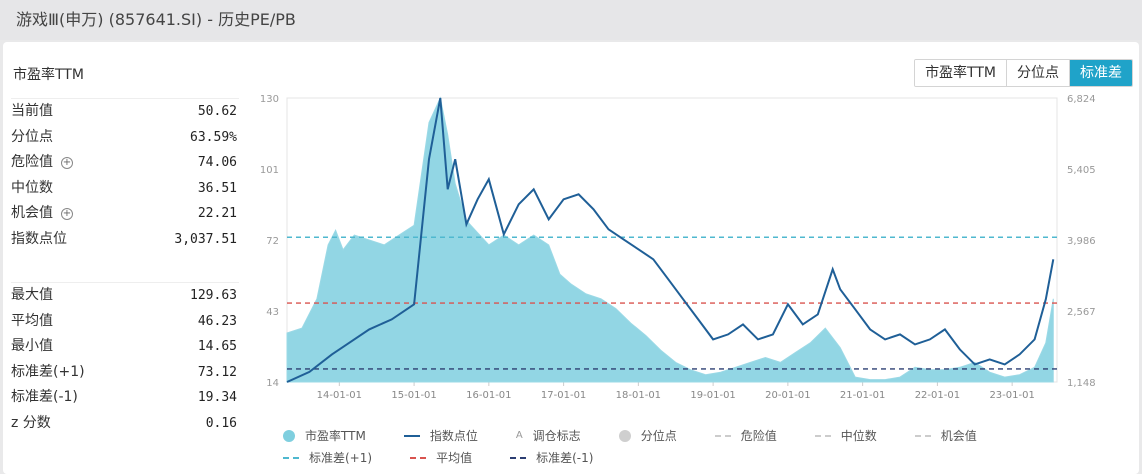 This screenshot has height=474, width=1142. Describe the element at coordinates (39, 238) in the screenshot. I see `stat-label: 指数点位` at that location.